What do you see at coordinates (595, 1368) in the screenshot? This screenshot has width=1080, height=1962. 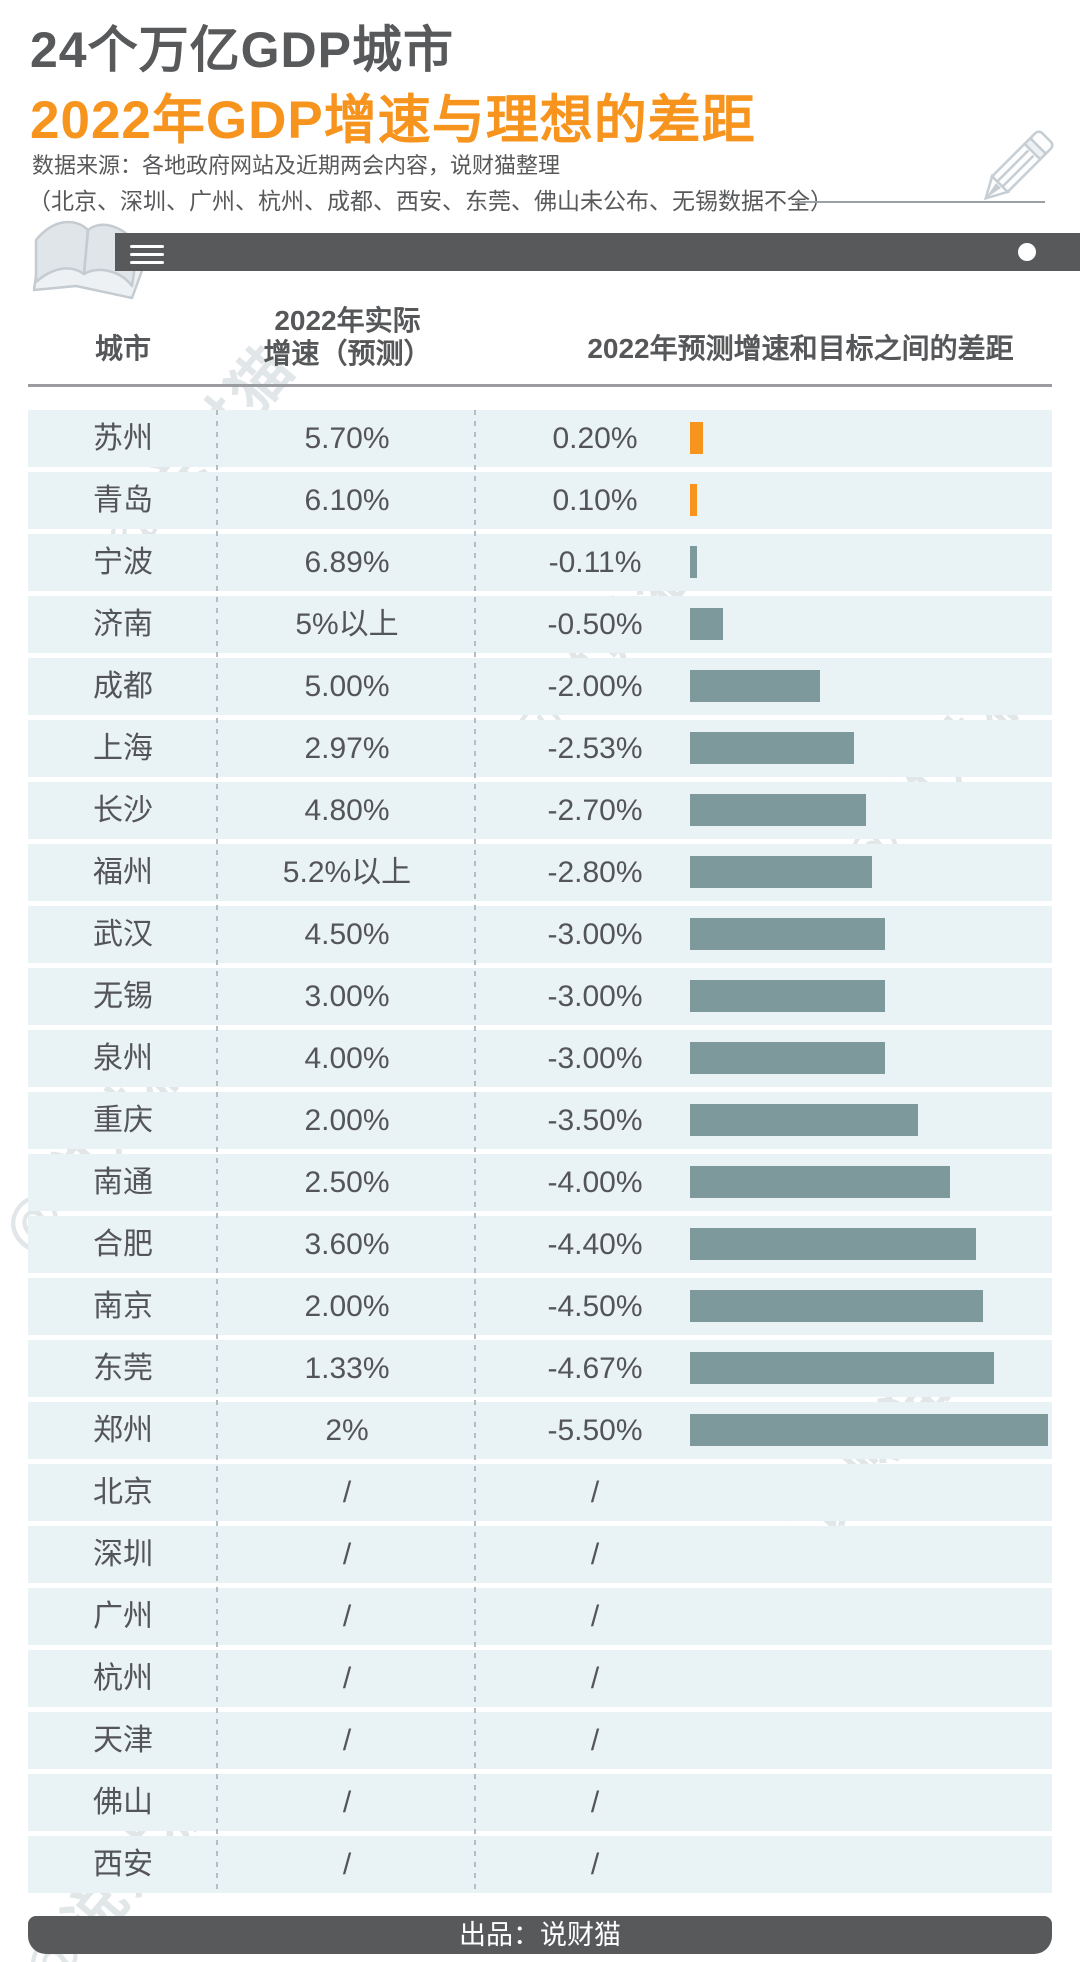 I see `gap-value: -4.67%` at bounding box center [595, 1368].